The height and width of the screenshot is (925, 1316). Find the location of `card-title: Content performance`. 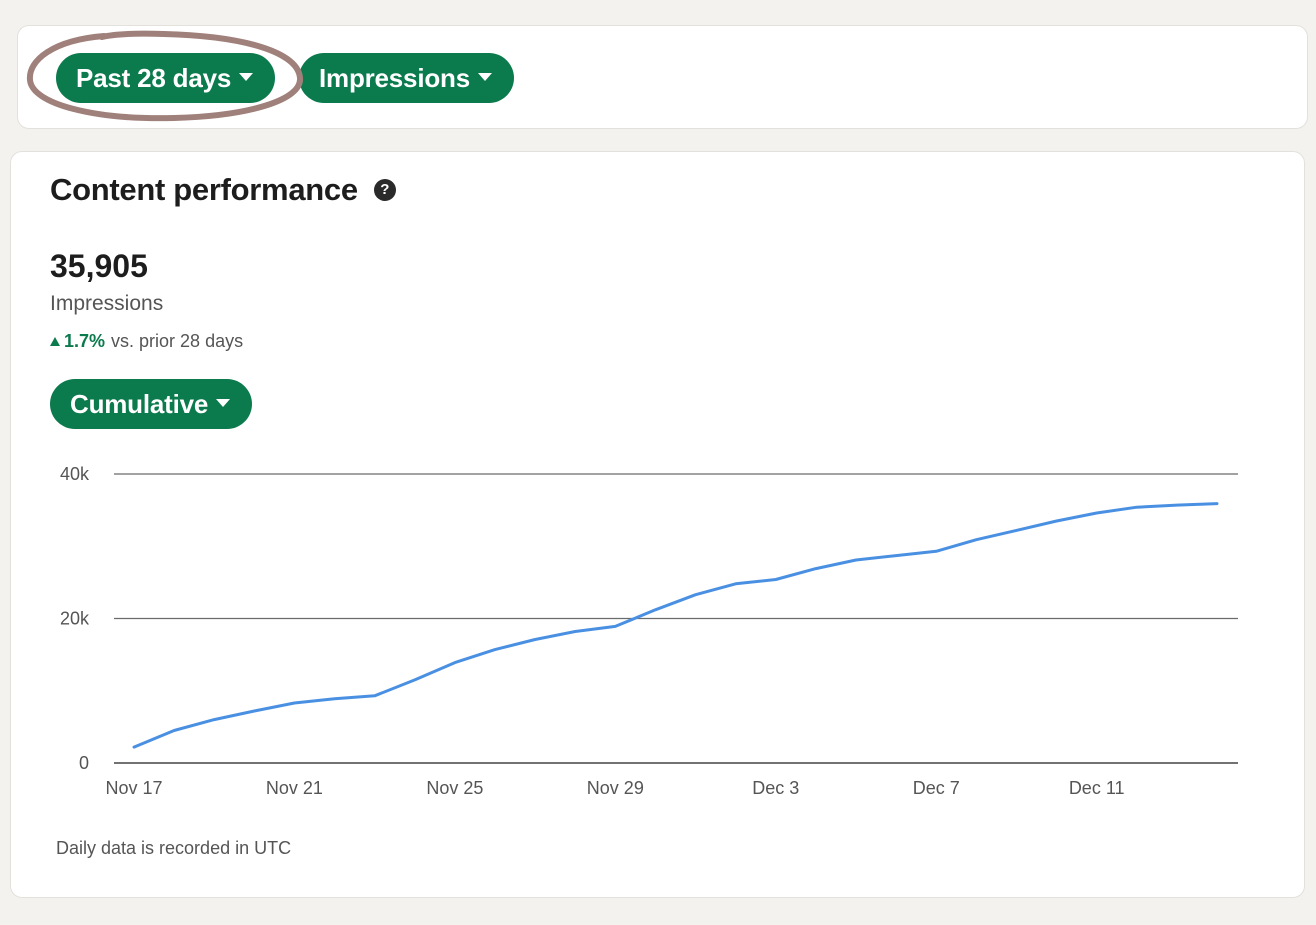

card-title: Content performance is located at coordinates (204, 189).